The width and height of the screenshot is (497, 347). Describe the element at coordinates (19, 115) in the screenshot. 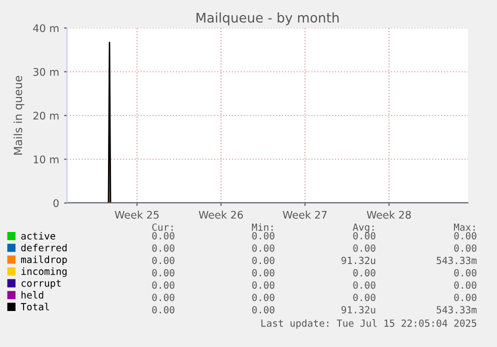

I see `y-axis-title: Mails in queue` at that location.